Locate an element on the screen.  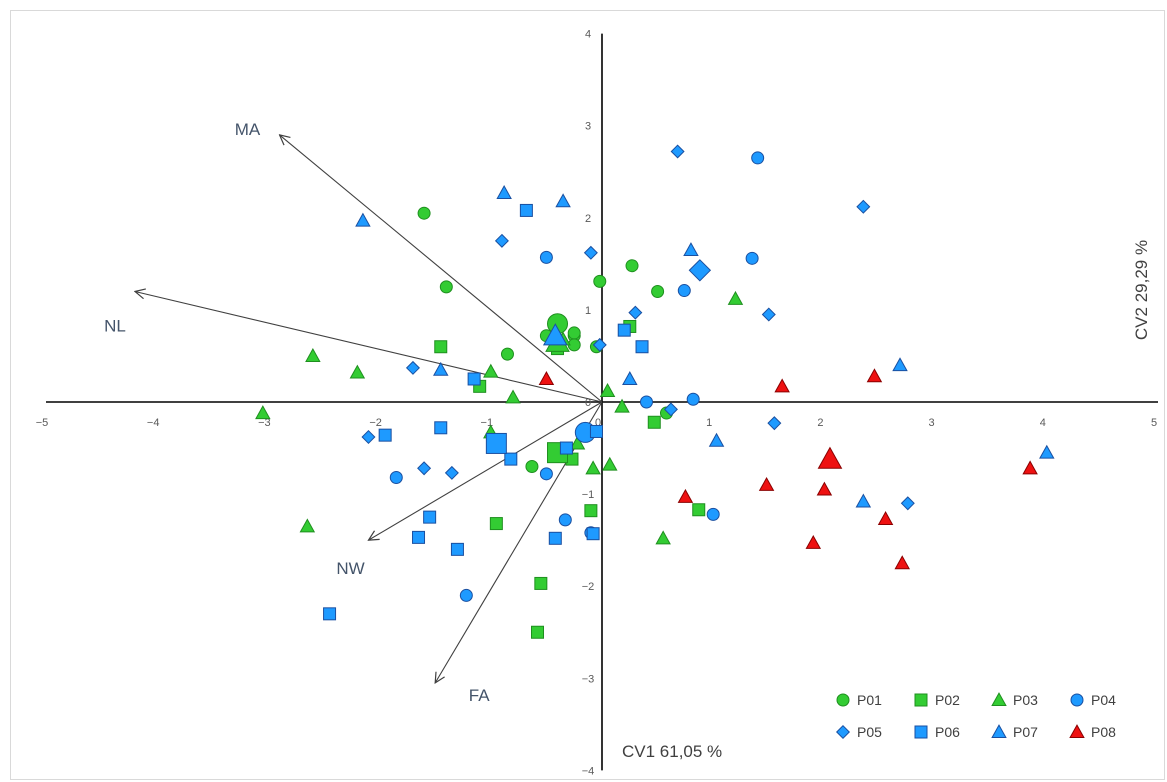
x-tick-label: −3 is located at coordinates (264, 423).